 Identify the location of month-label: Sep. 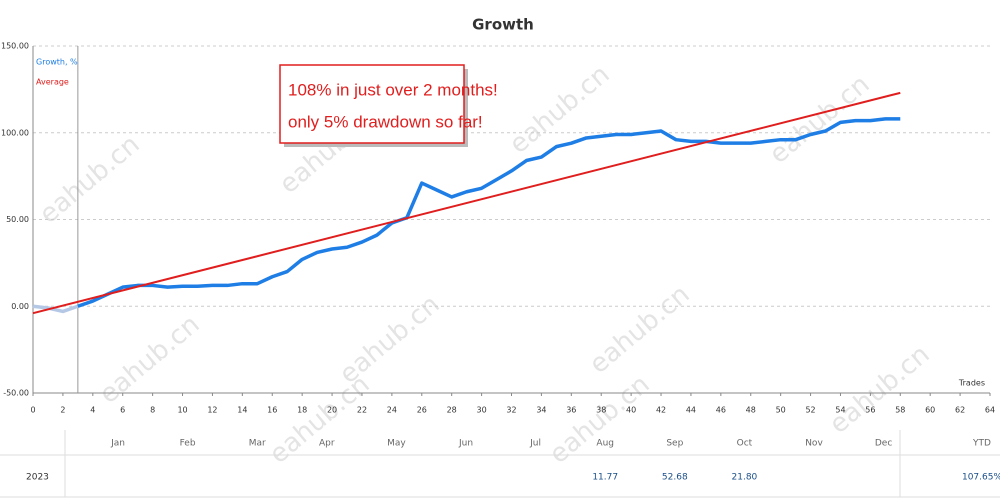
(674, 444).